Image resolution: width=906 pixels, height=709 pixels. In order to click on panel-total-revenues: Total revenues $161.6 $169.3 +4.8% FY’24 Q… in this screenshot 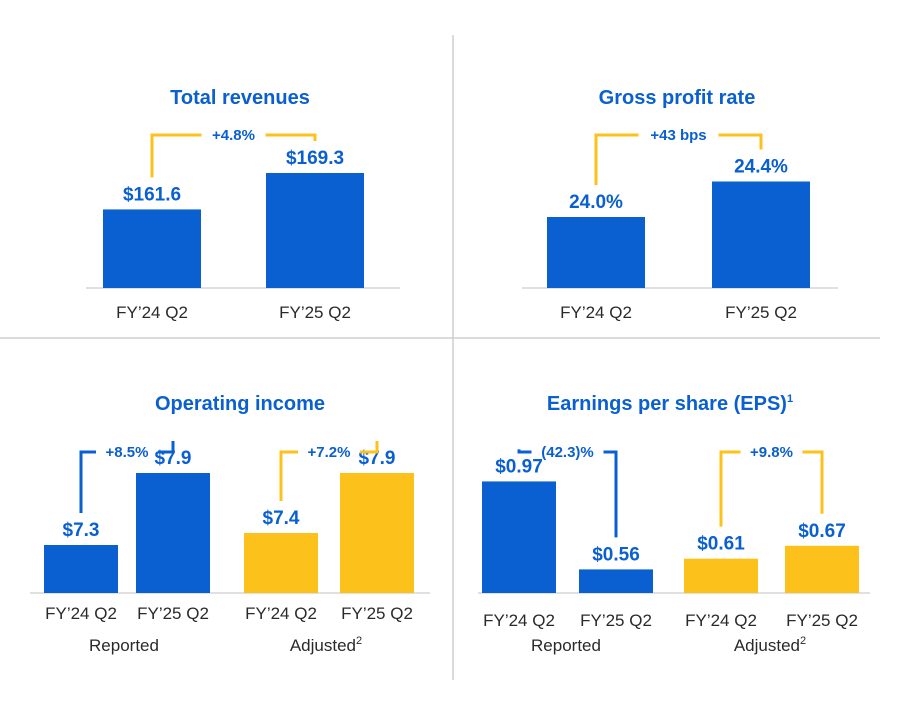, I will do `click(243, 204)`.